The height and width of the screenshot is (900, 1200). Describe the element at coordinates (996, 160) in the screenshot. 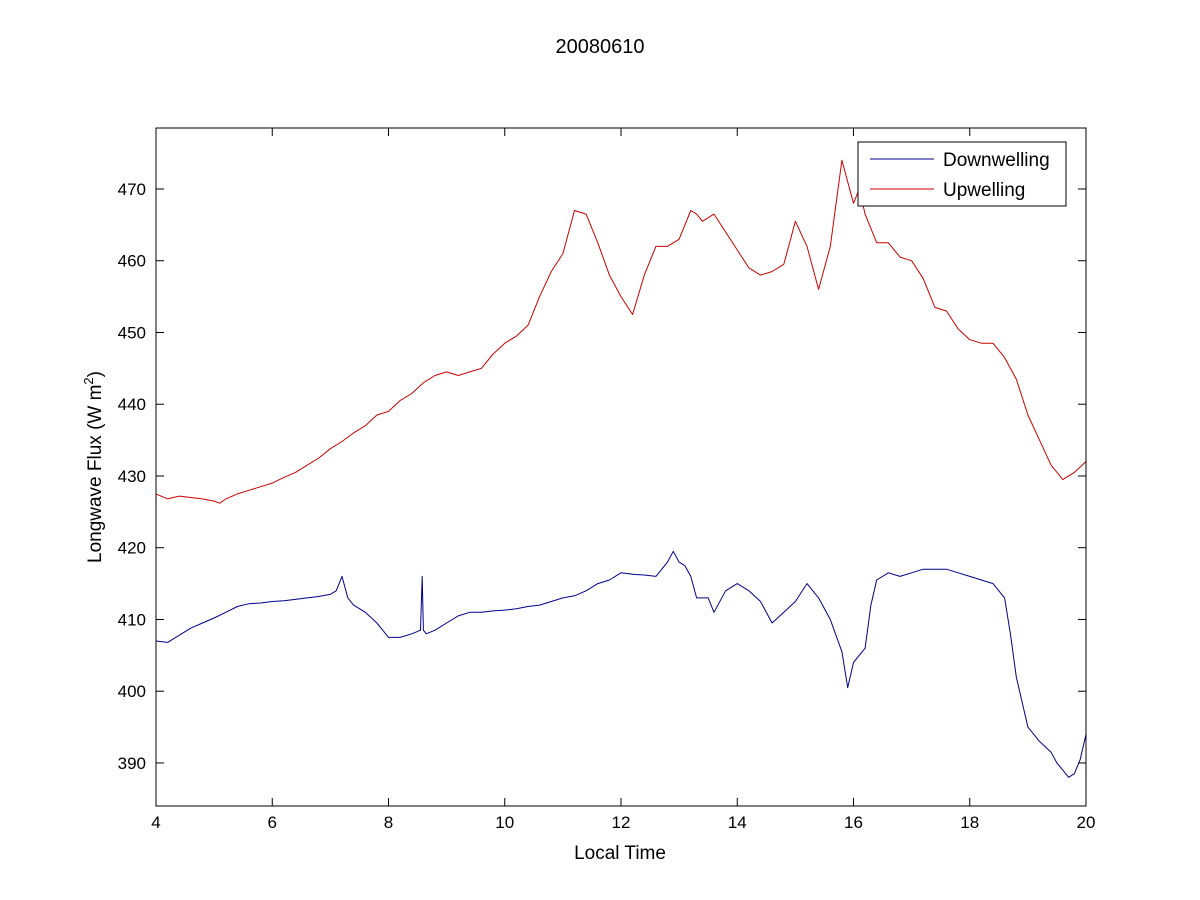

I see `legend-label-downwelling: Downwelling` at that location.